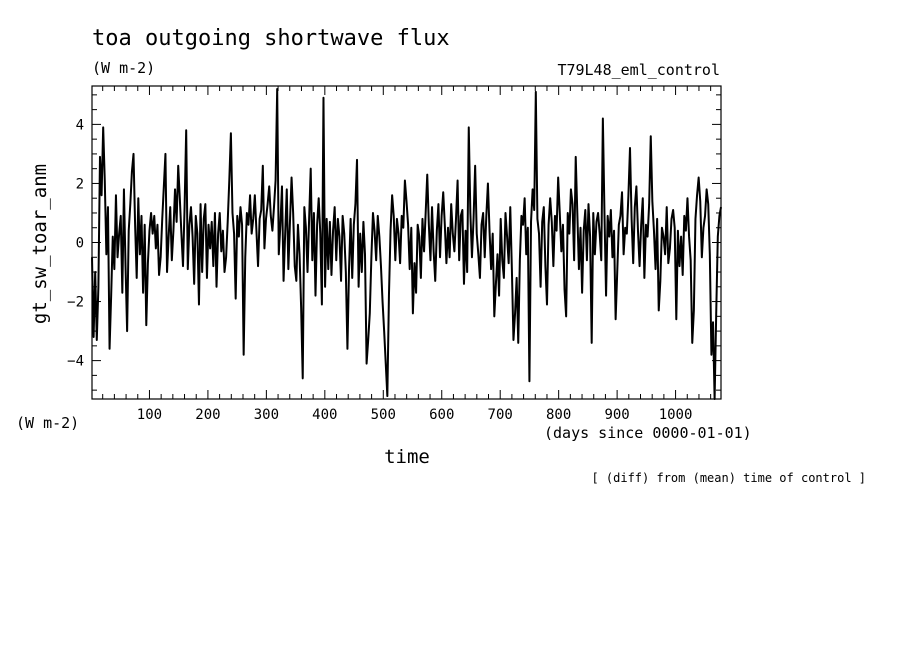 Image resolution: width=904 pixels, height=654 pixels. Describe the element at coordinates (75, 362) in the screenshot. I see `y-tick-label: −4` at that location.